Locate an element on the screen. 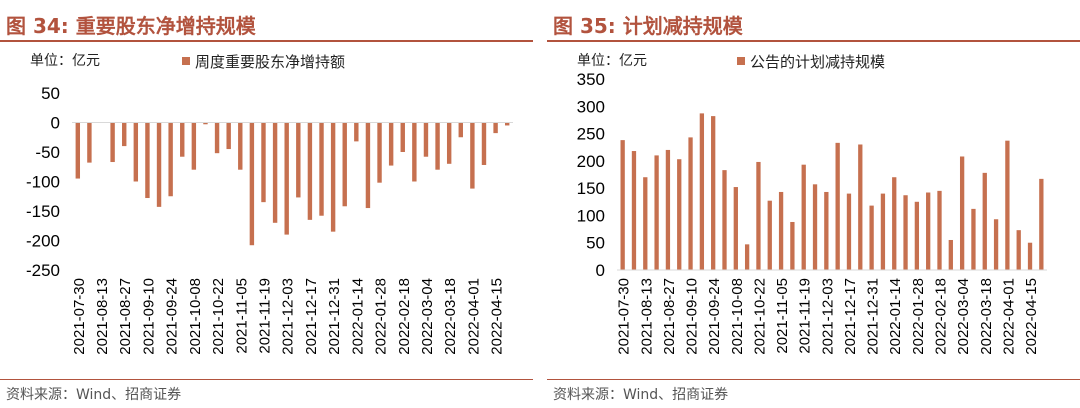  y-tick-label: -50 is located at coordinates (47, 152).